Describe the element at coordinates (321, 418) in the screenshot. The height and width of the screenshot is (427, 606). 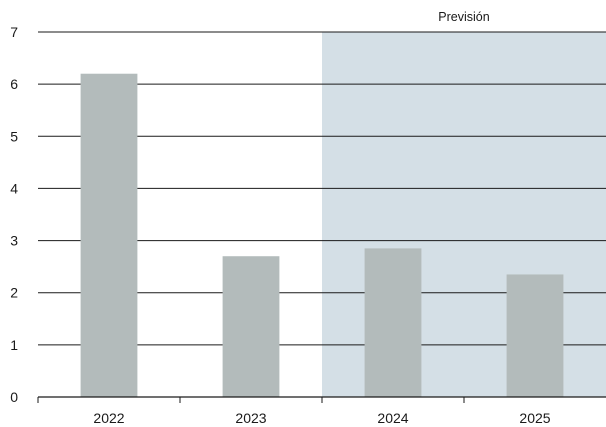
I see `x-axis-tick-labels: 2022 2023 2024 2025` at that location.